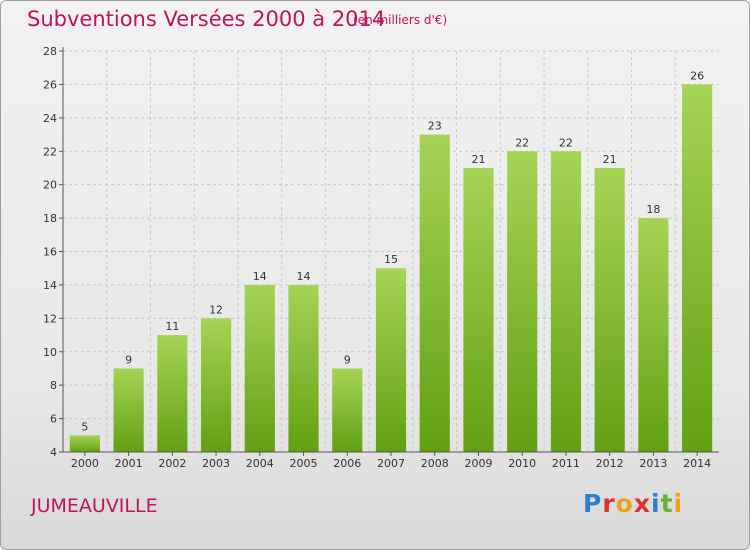  I want to click on proxiti-logo: Proxiti, so click(633, 503).